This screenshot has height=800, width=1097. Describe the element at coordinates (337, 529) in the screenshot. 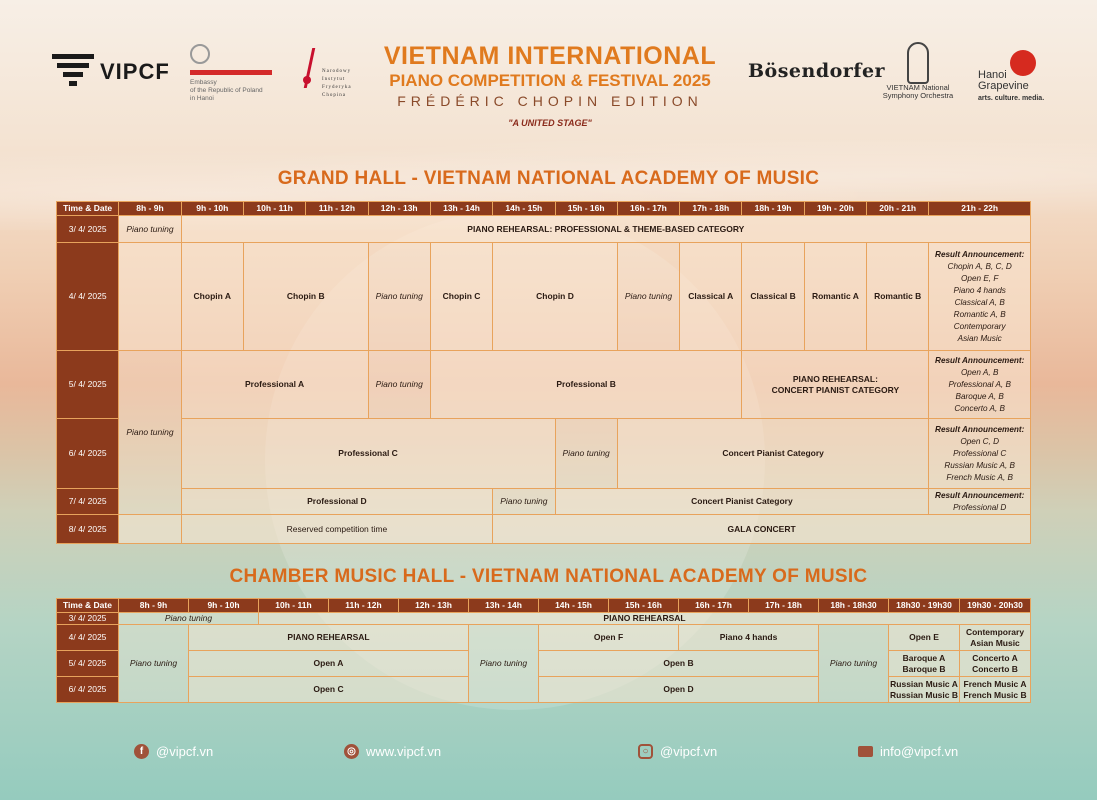

I see `schedule-cell: Reserved competition time` at that location.